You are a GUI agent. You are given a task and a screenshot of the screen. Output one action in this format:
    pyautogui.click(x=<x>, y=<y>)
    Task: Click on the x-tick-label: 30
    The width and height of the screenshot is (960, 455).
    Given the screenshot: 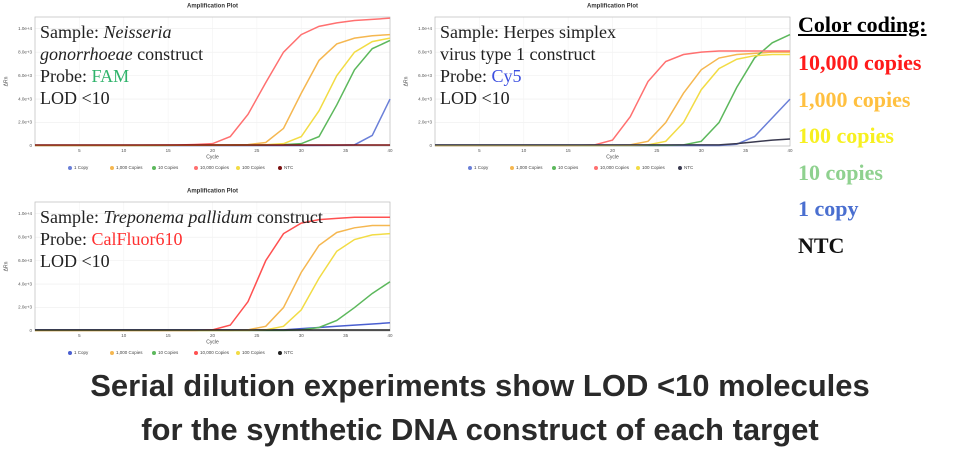 What is the action you would take?
    pyautogui.click(x=302, y=335)
    